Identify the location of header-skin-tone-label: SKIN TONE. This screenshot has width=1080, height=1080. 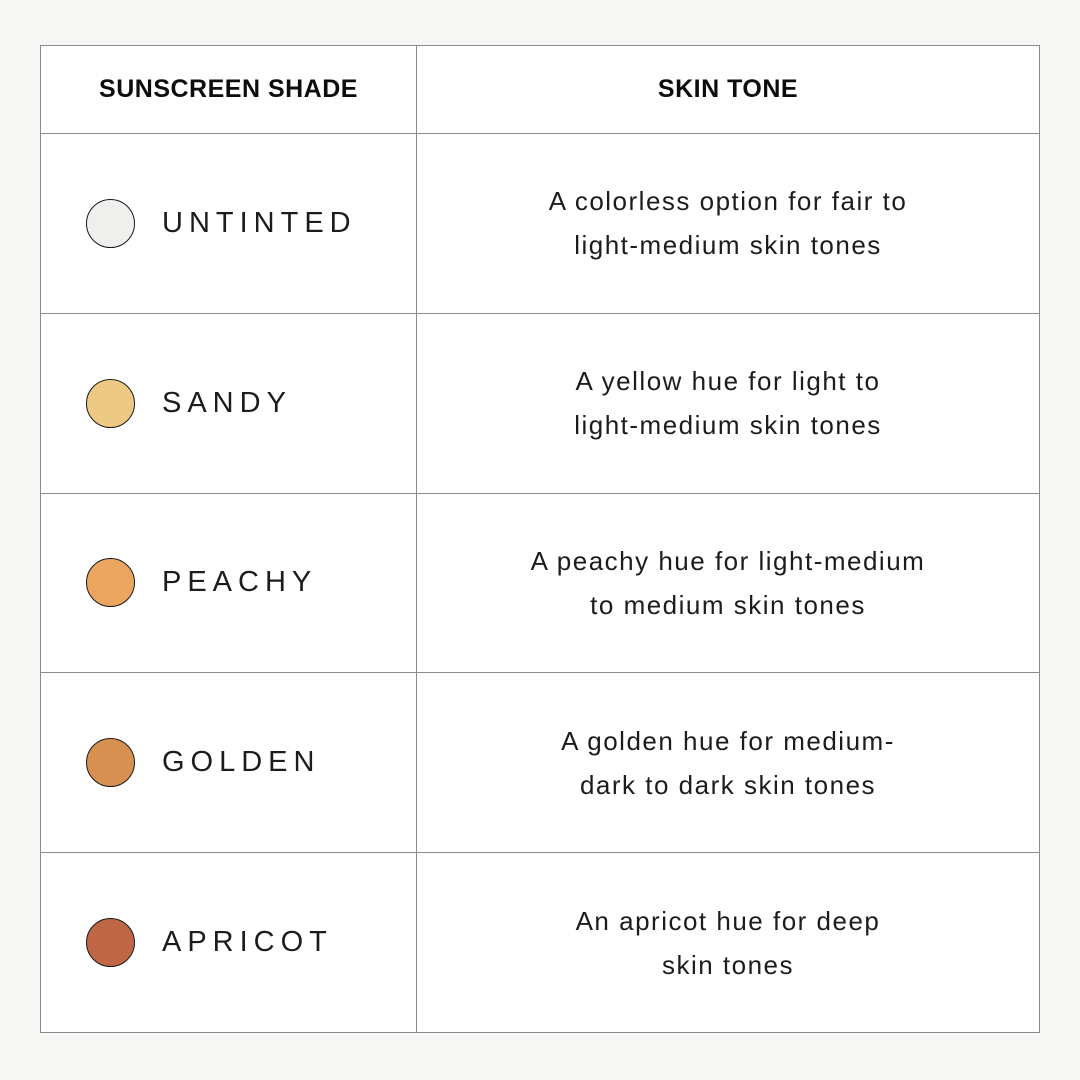
(728, 89).